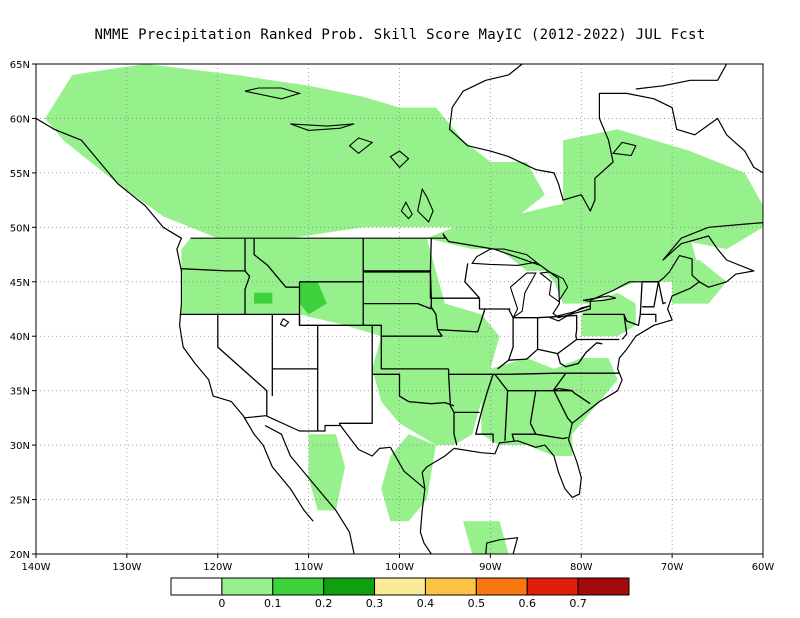  I want to click on lat-tick-label: 35N, so click(20, 392).